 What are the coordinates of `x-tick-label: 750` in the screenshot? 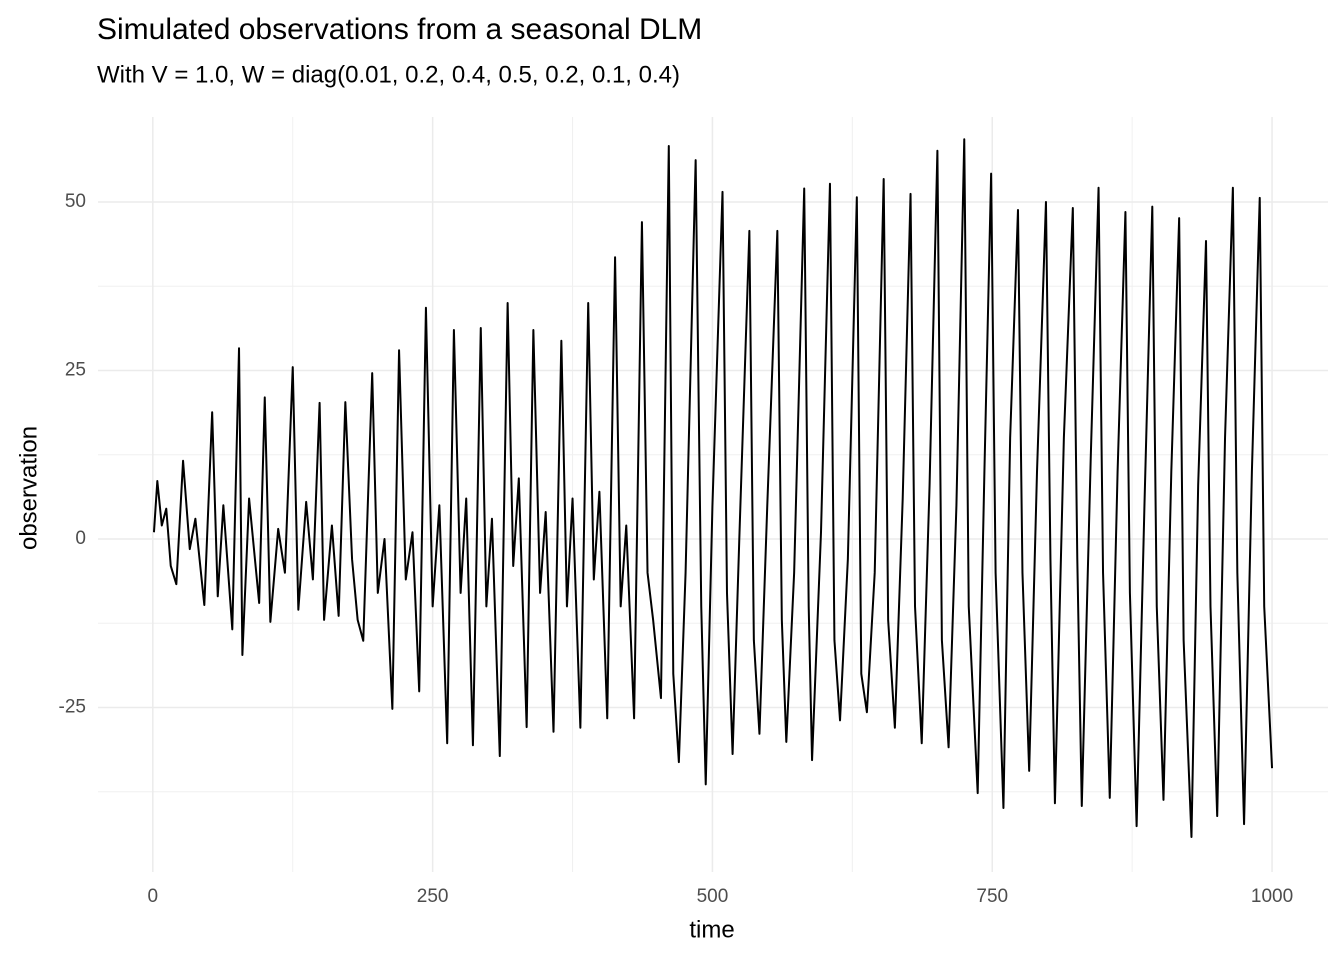 It's located at (992, 896).